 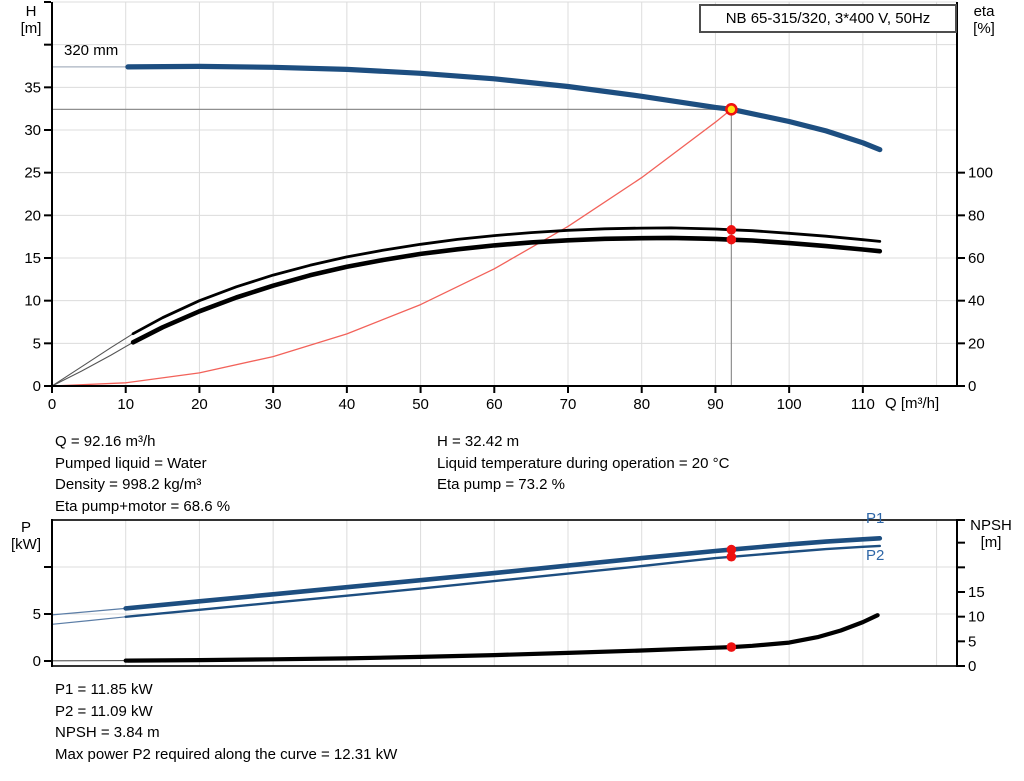 What do you see at coordinates (31, 11) in the screenshot?
I see `h-axis-title-symbol: H` at bounding box center [31, 11].